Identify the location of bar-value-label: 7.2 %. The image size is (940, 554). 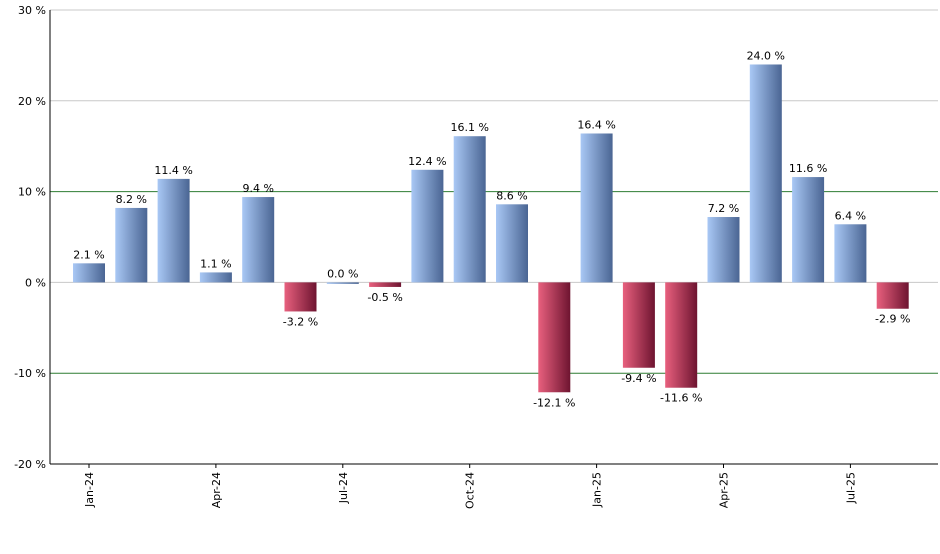
(723, 208).